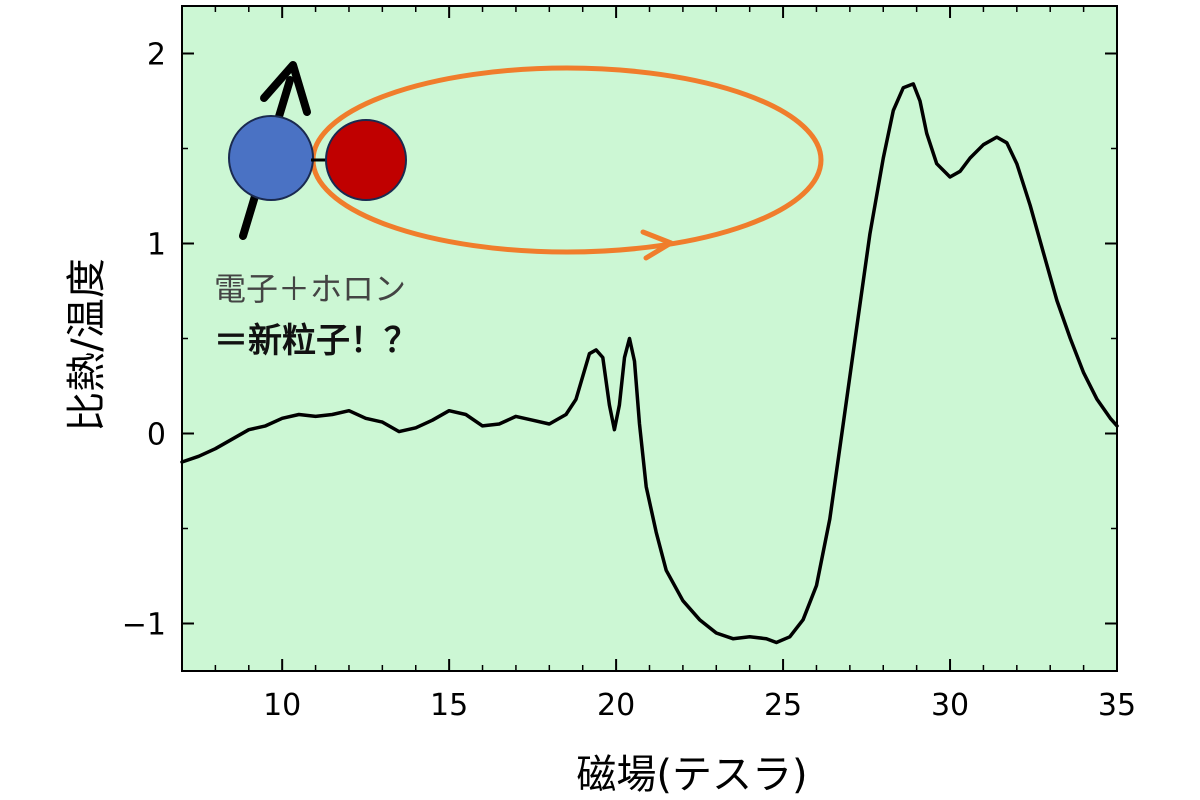 This screenshot has width=1200, height=800. Describe the element at coordinates (87, 344) in the screenshot. I see `y-axis-title: 比熱/温度` at that location.